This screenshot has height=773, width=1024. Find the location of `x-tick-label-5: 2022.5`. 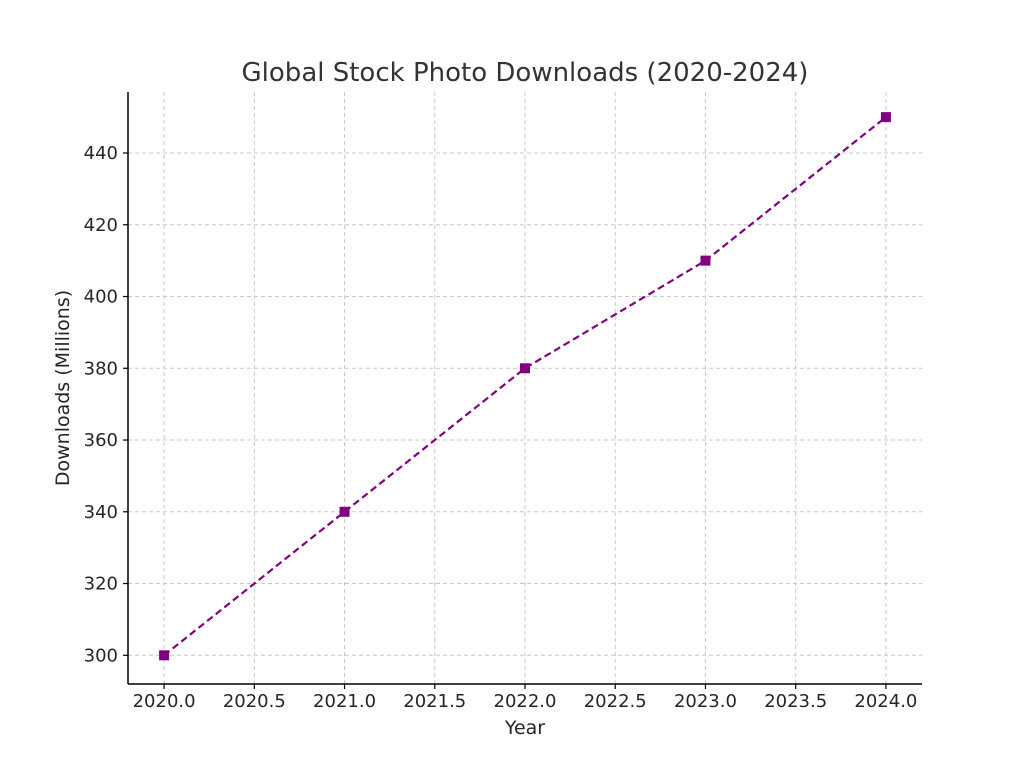

x-tick-label-5: 2022.5 is located at coordinates (615, 701).